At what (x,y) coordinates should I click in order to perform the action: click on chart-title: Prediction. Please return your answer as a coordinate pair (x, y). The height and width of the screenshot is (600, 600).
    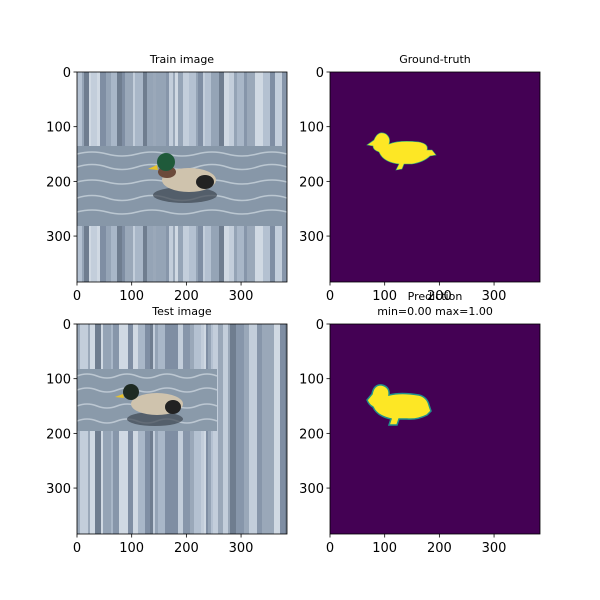
    Looking at the image, I should click on (435, 296).